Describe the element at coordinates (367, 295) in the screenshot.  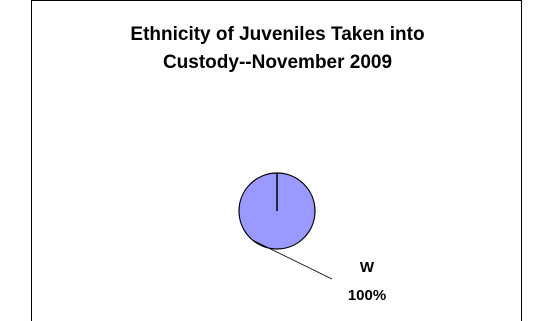
I see `slice-percent-label-w: 100%` at that location.